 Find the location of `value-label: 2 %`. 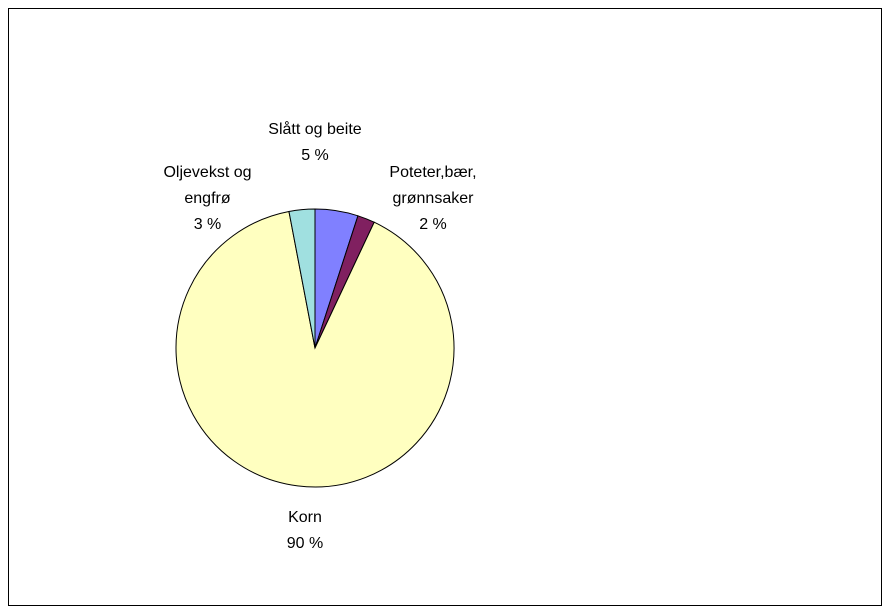

value-label: 2 % is located at coordinates (433, 224).